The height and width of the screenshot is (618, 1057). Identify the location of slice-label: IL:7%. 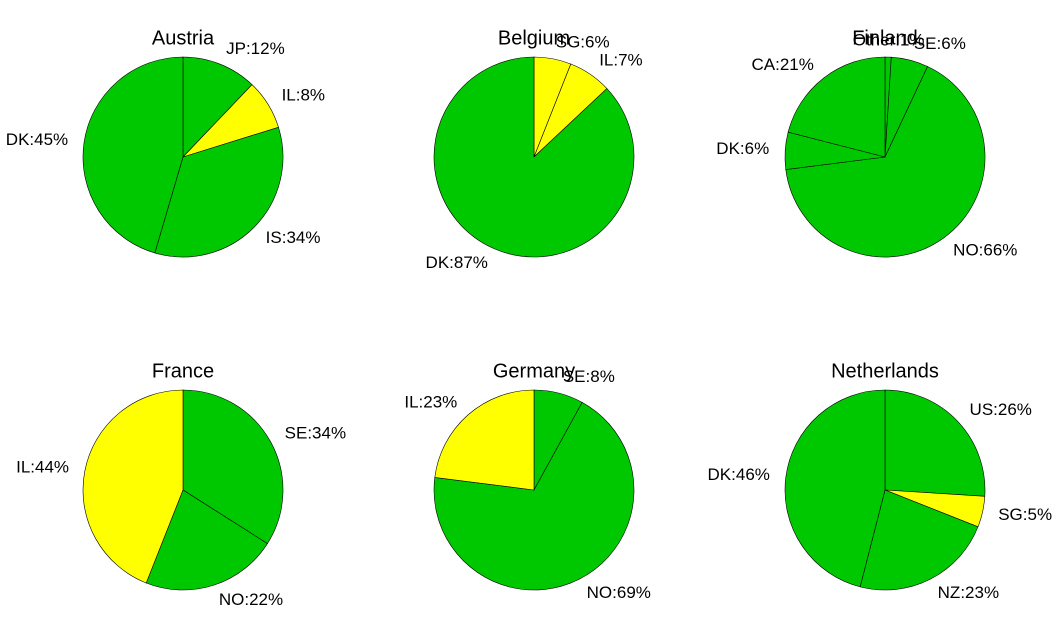
(620, 60).